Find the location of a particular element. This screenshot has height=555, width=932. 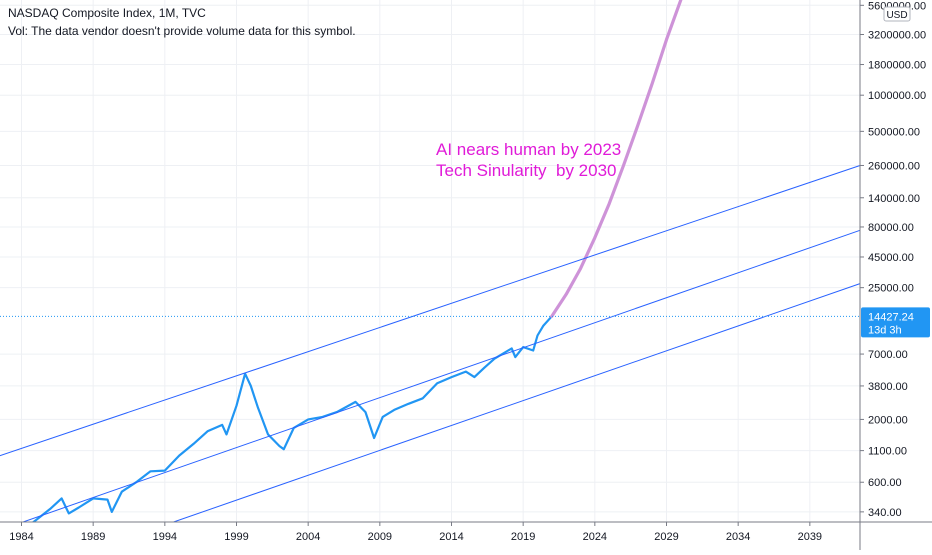

last-price-value: 14427.24 is located at coordinates (891, 317).